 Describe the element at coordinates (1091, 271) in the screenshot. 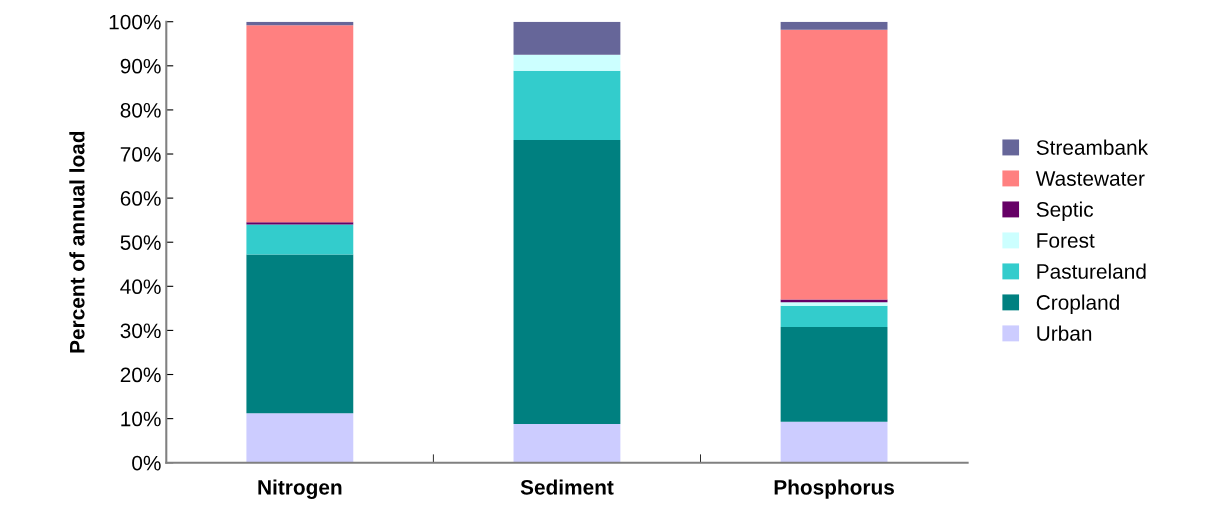

I see `legend-label: Pastureland` at that location.